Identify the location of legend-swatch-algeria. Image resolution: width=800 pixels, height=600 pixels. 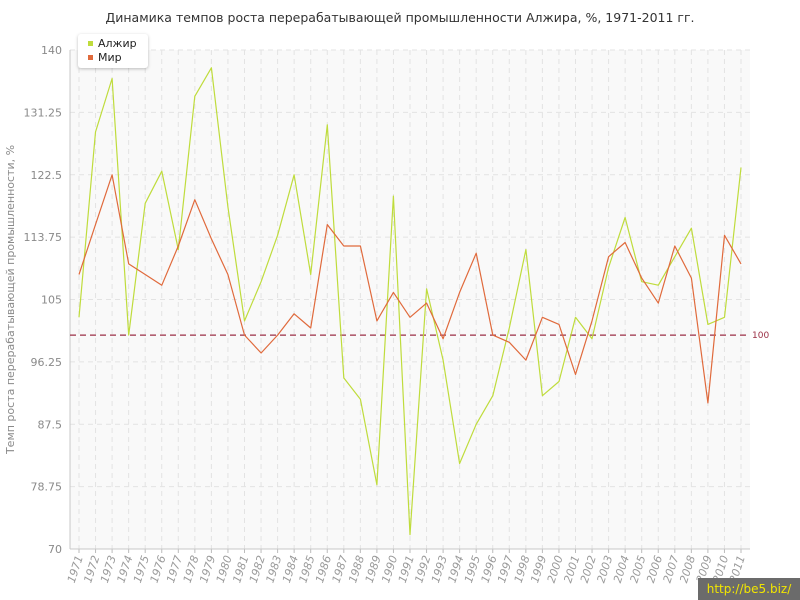
(90, 43).